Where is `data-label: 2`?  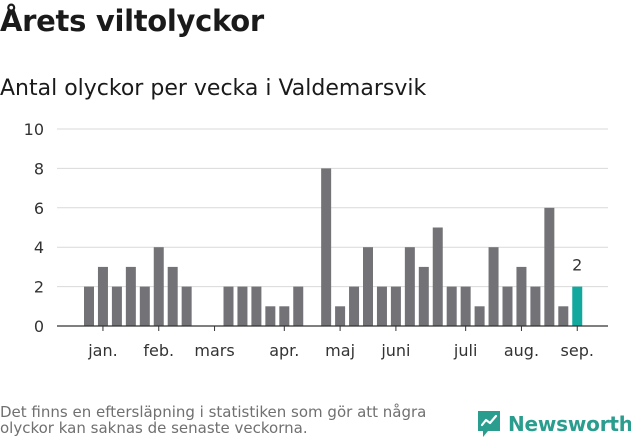
data-label: 2 is located at coordinates (577, 265).